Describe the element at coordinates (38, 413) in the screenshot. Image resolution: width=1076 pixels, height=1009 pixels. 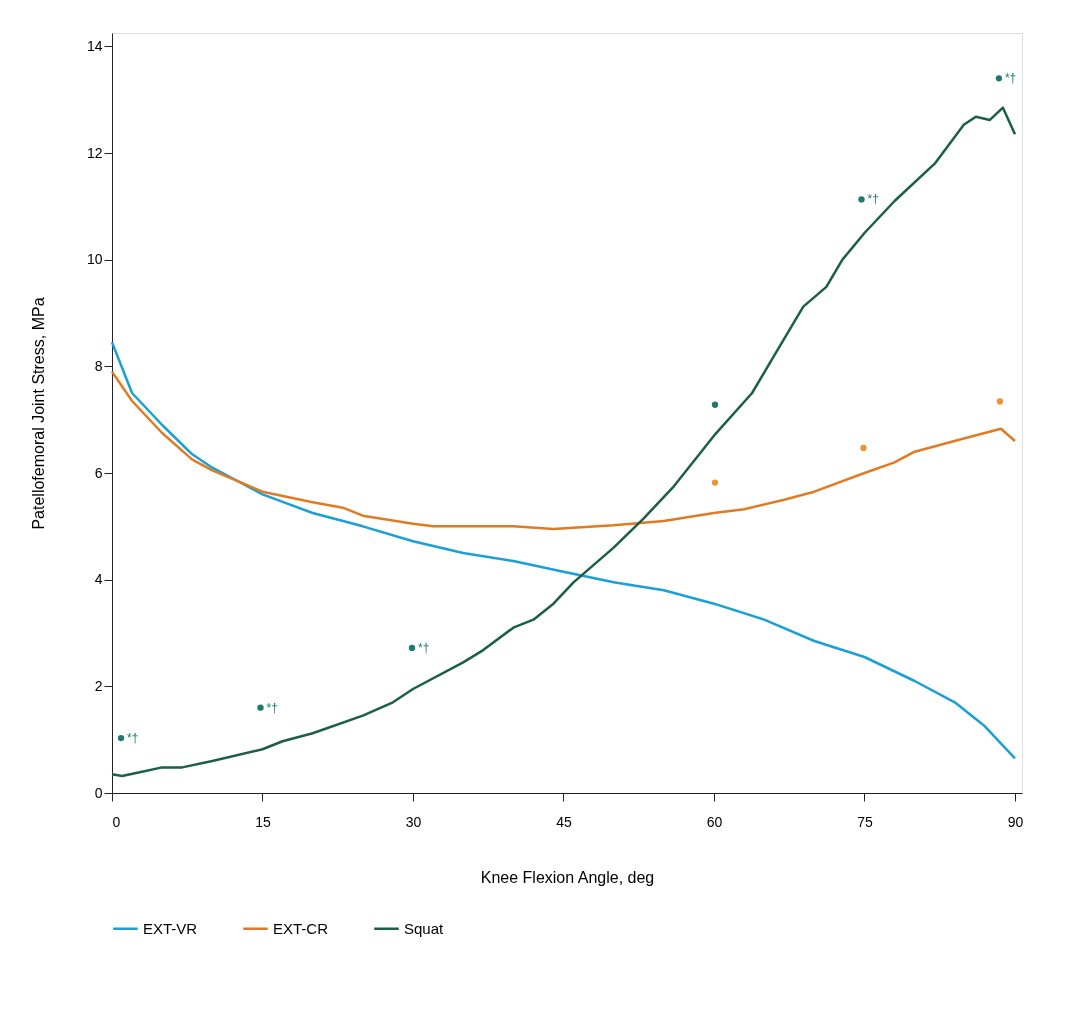
I see `y-axis-title: Patellofemoral Joint Stress, MPa` at that location.